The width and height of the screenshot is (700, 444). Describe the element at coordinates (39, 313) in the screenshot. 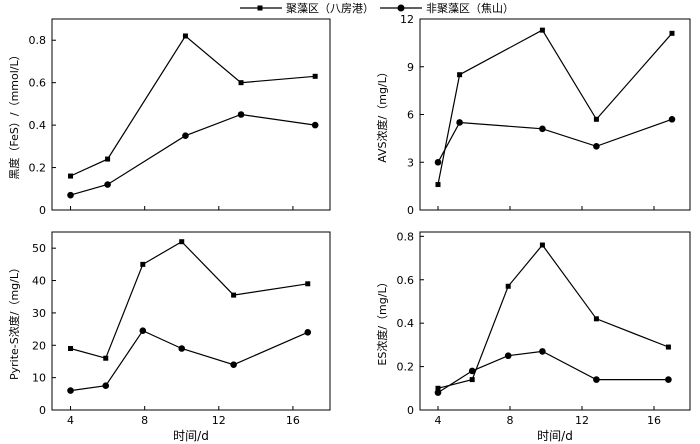

I see `y-tick-label: 30` at that location.